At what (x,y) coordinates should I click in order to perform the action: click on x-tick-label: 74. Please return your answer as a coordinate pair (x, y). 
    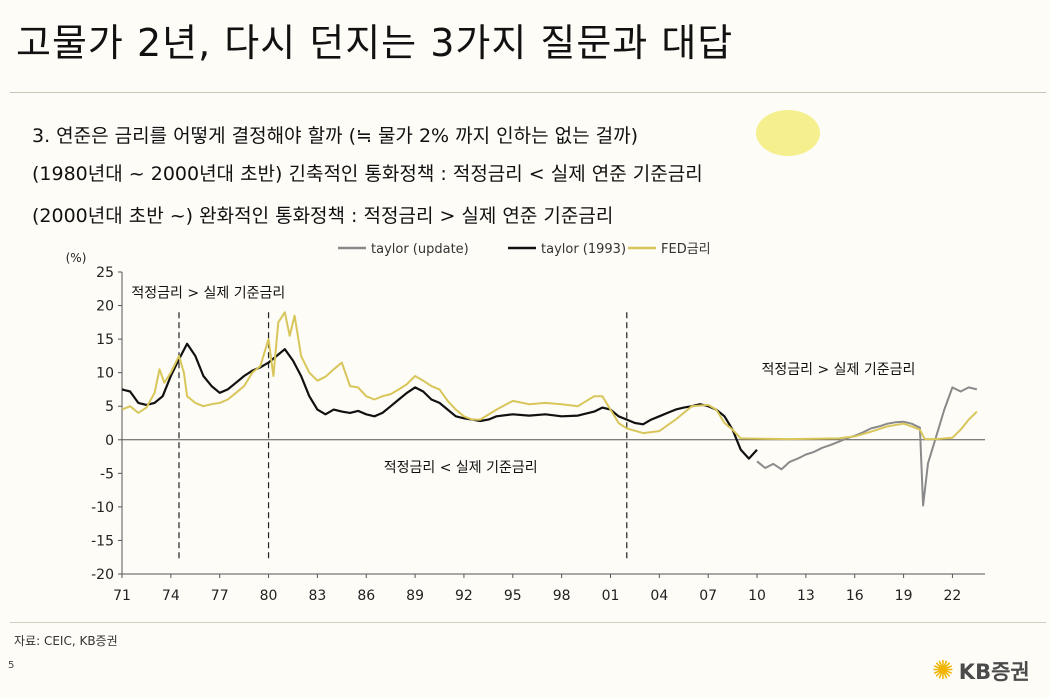
    Looking at the image, I should click on (171, 596).